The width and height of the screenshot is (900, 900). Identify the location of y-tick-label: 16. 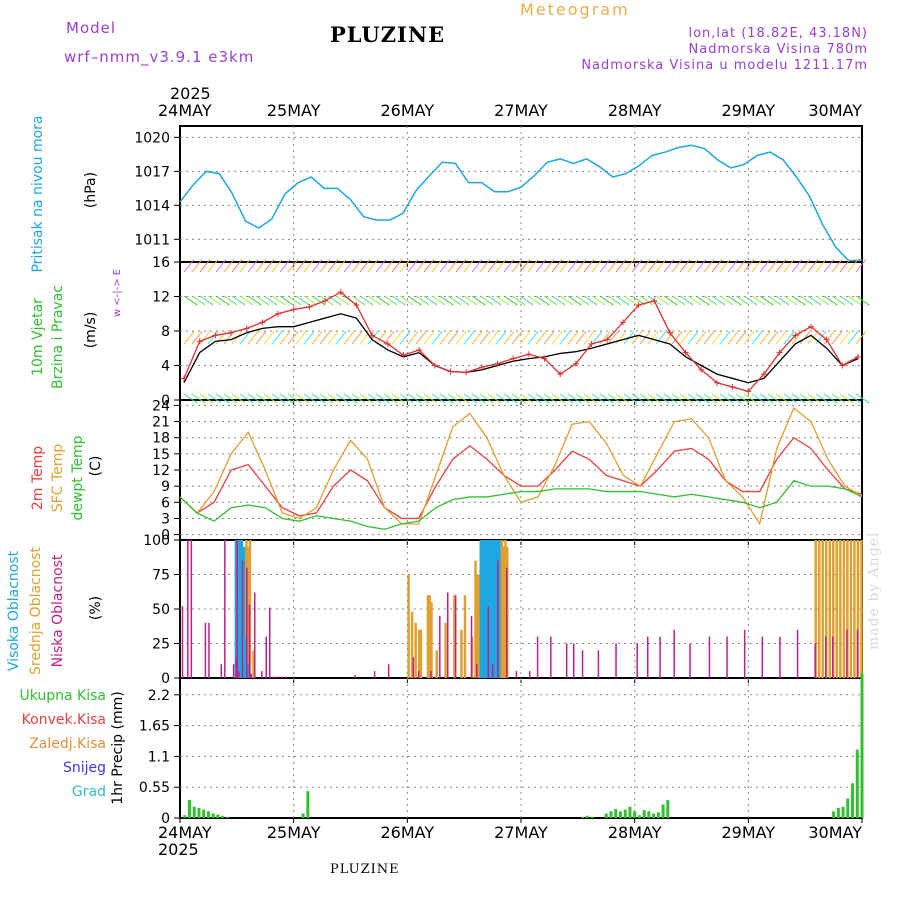
(161, 263).